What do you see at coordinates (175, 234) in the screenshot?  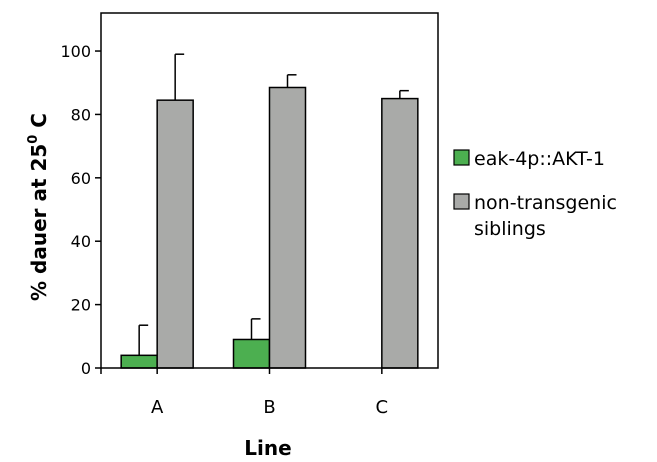 I see `bar-A-series2` at bounding box center [175, 234].